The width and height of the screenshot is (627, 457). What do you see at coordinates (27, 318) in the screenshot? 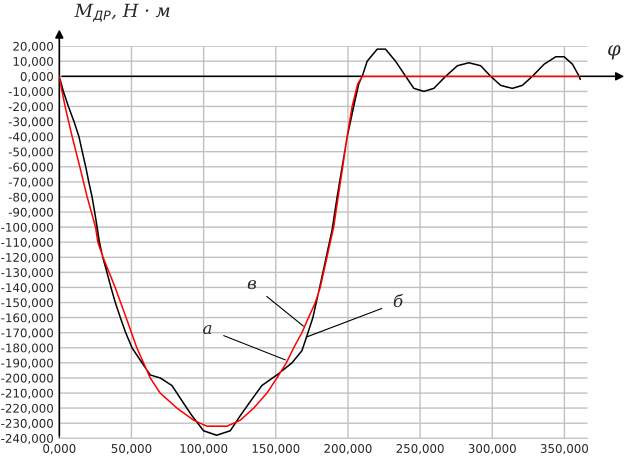
I see `y-tick-label: -160,000` at bounding box center [27, 318].